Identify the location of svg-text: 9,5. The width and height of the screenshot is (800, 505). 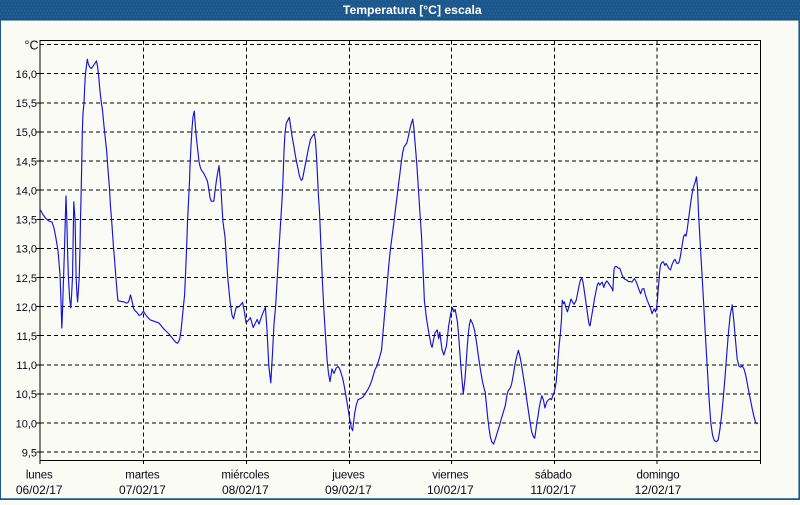
(29, 453).